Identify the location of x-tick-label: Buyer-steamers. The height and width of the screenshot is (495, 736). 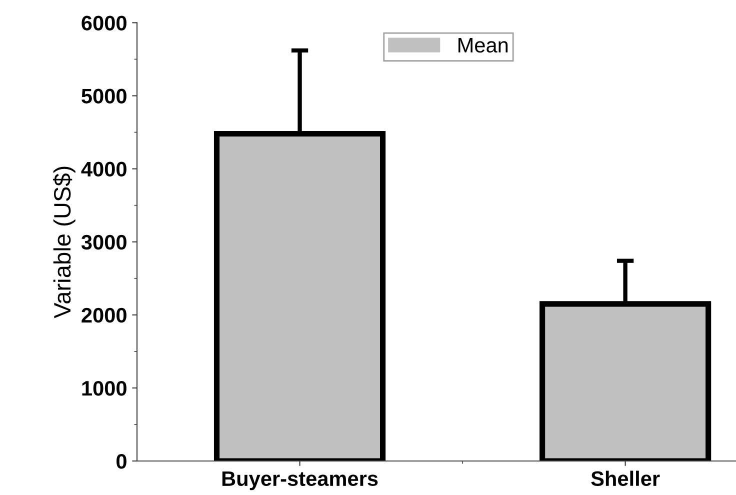
(300, 480).